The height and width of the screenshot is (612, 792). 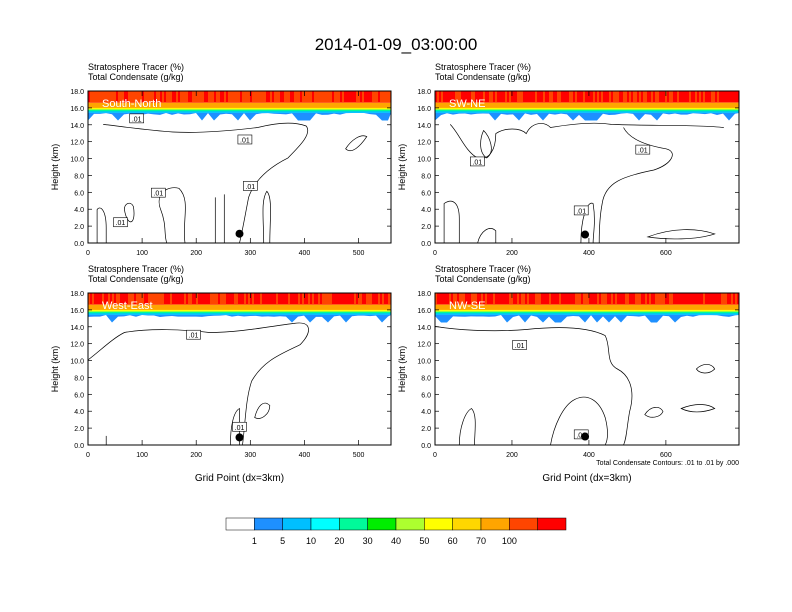 What do you see at coordinates (77, 362) in the screenshot?
I see `y-tick-label: 10.0` at bounding box center [77, 362].